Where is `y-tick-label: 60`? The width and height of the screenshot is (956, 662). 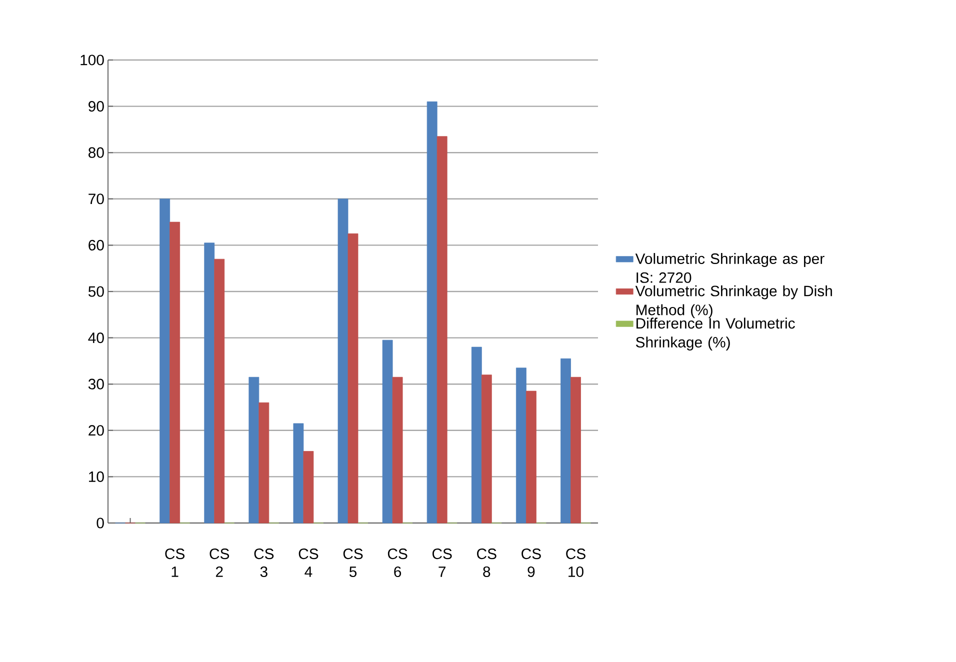 y-tick-label: 60 is located at coordinates (96, 245).